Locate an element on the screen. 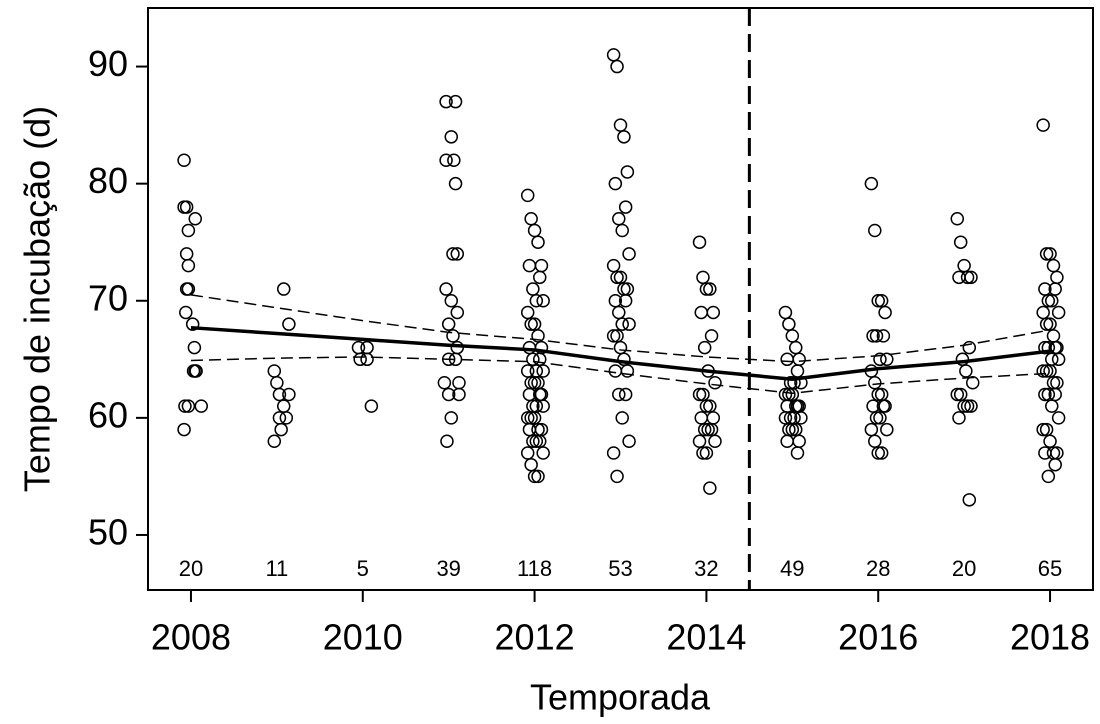  count-label: 28 is located at coordinates (878, 568).